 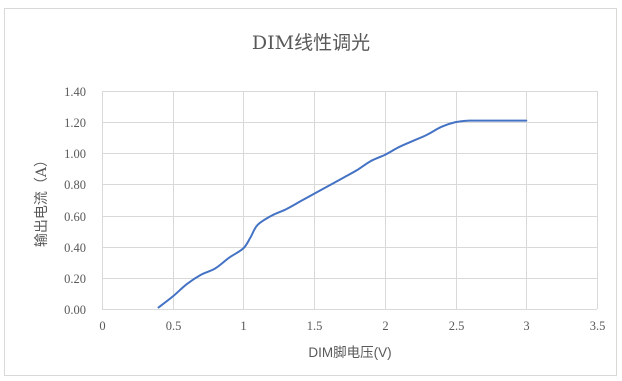 I want to click on x-tick-labels: 0 0.5 1 1.5 2 2.5 3 3.5, so click(x=352, y=326).